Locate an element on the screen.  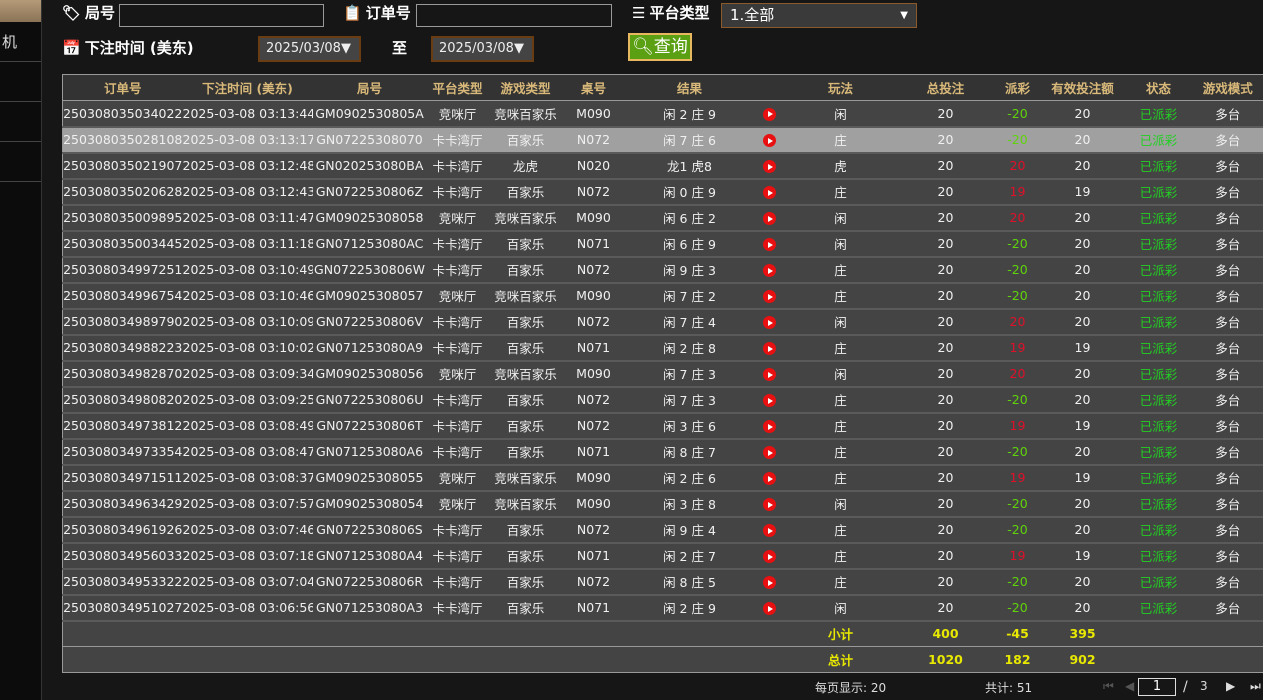
date-from-picker: 2025/03/08▼ is located at coordinates (309, 49).